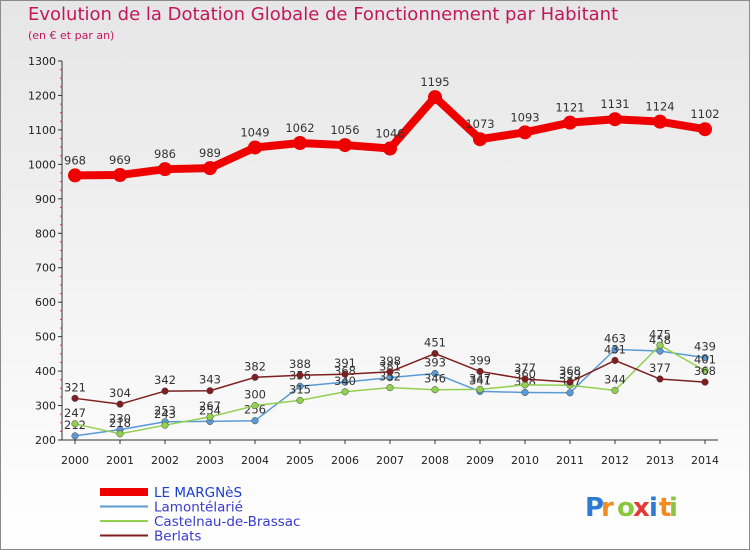 The height and width of the screenshot is (550, 750). I want to click on data-label: 315, so click(300, 389).